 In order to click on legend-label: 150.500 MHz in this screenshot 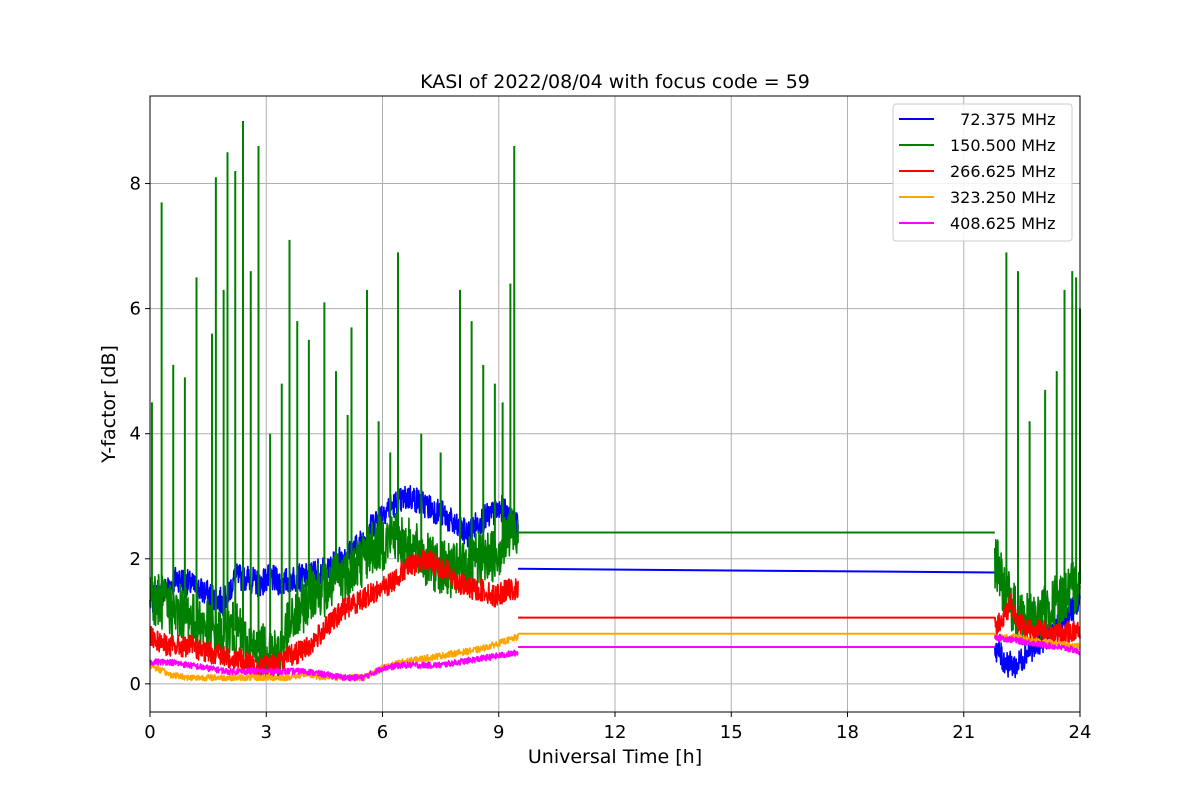, I will do `click(1002, 145)`.